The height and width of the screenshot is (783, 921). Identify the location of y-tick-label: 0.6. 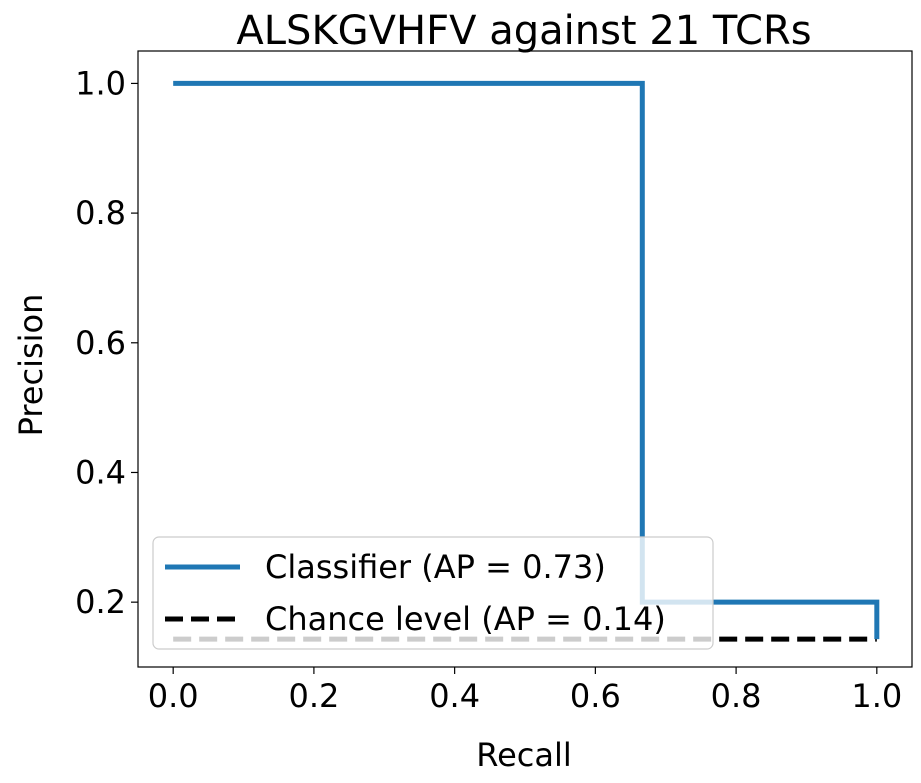
(100, 343).